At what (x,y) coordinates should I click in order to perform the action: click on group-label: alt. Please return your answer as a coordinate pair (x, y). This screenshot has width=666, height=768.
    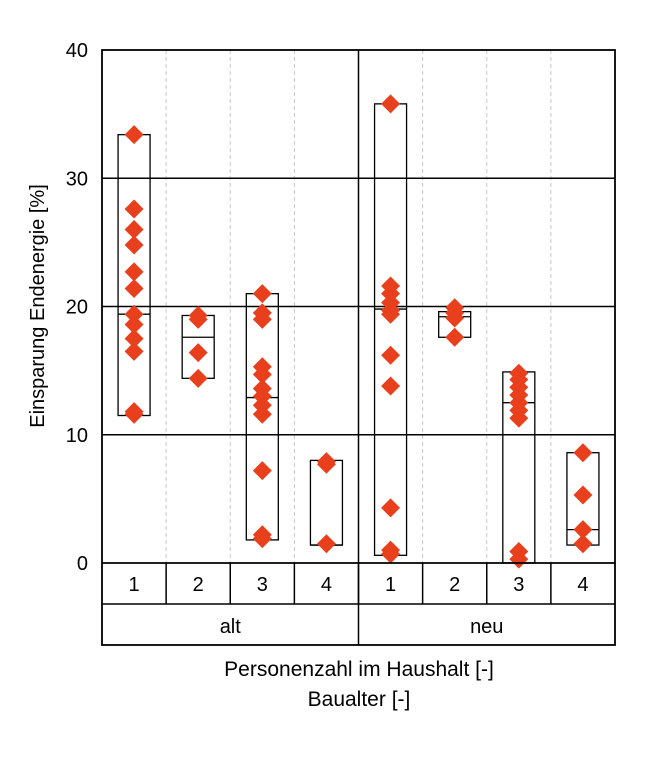
    Looking at the image, I should click on (231, 627).